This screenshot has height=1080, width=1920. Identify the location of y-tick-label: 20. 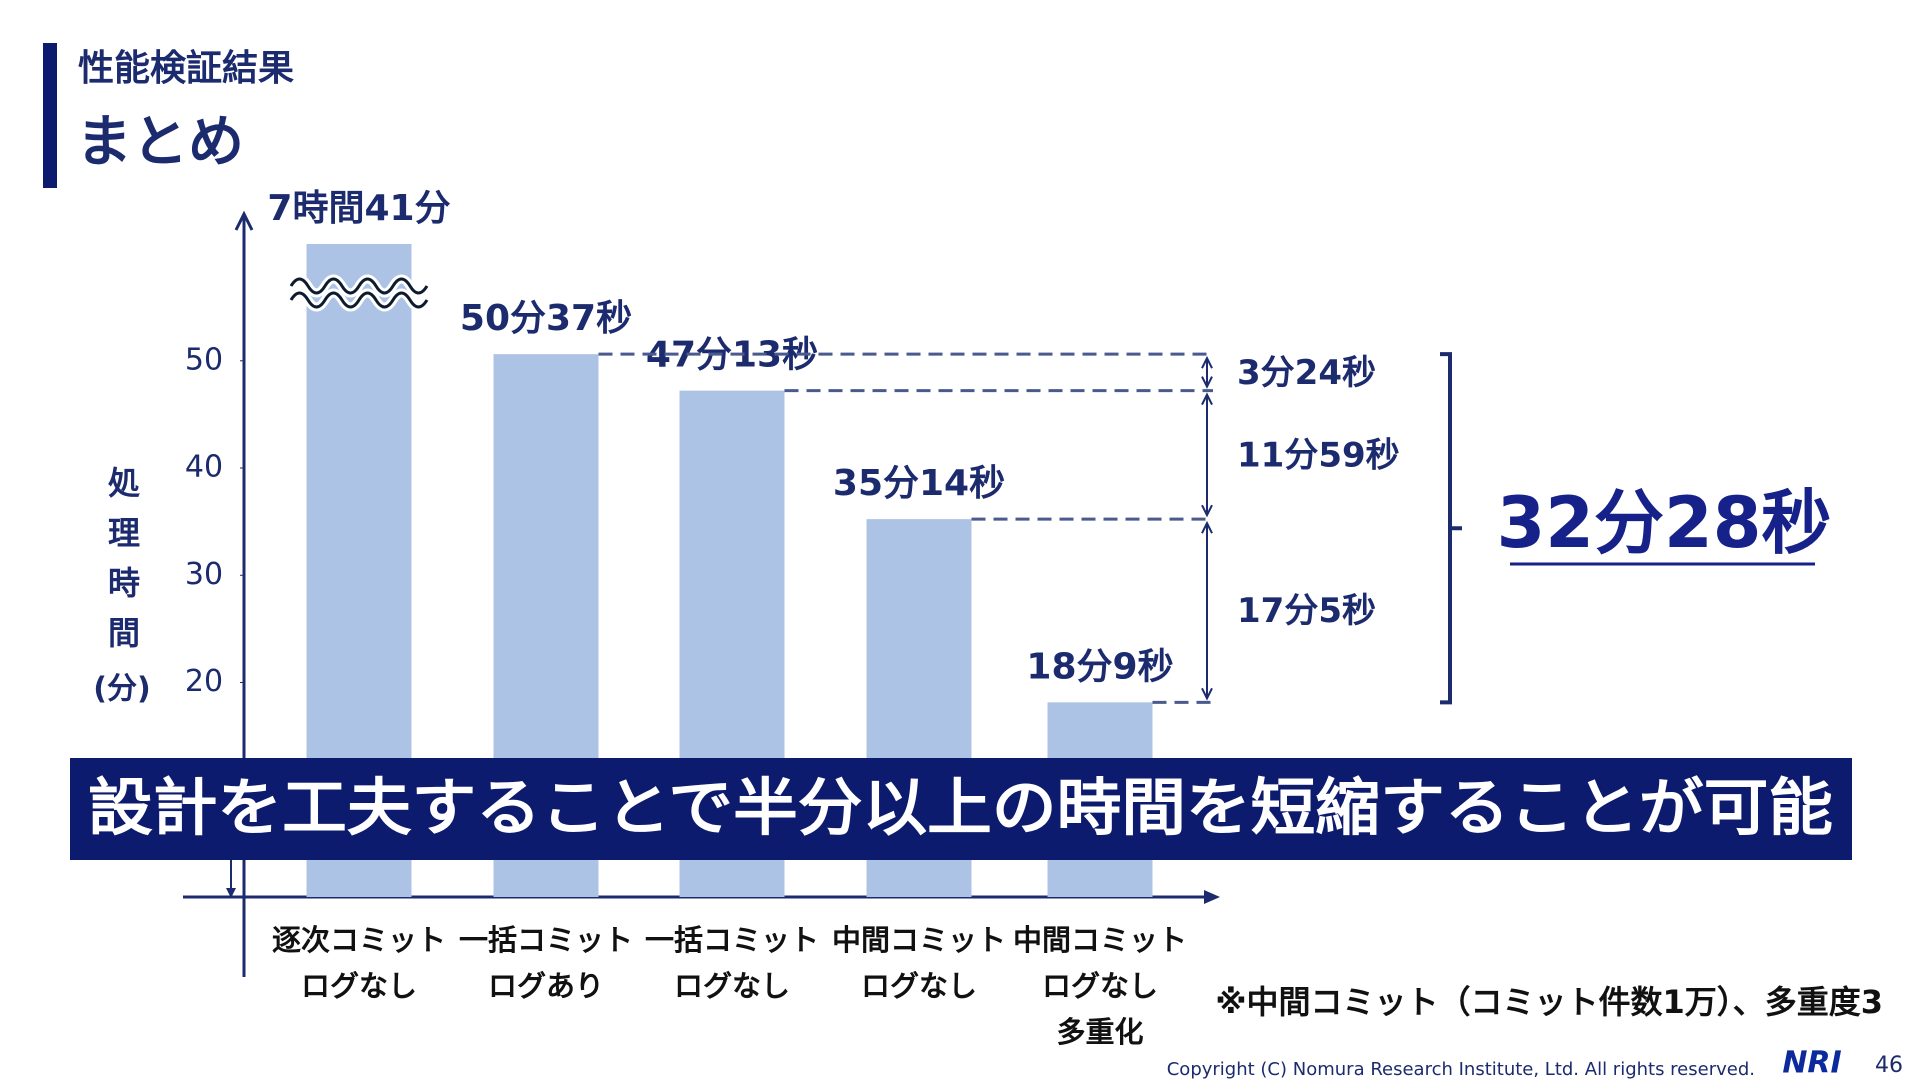
(204, 681).